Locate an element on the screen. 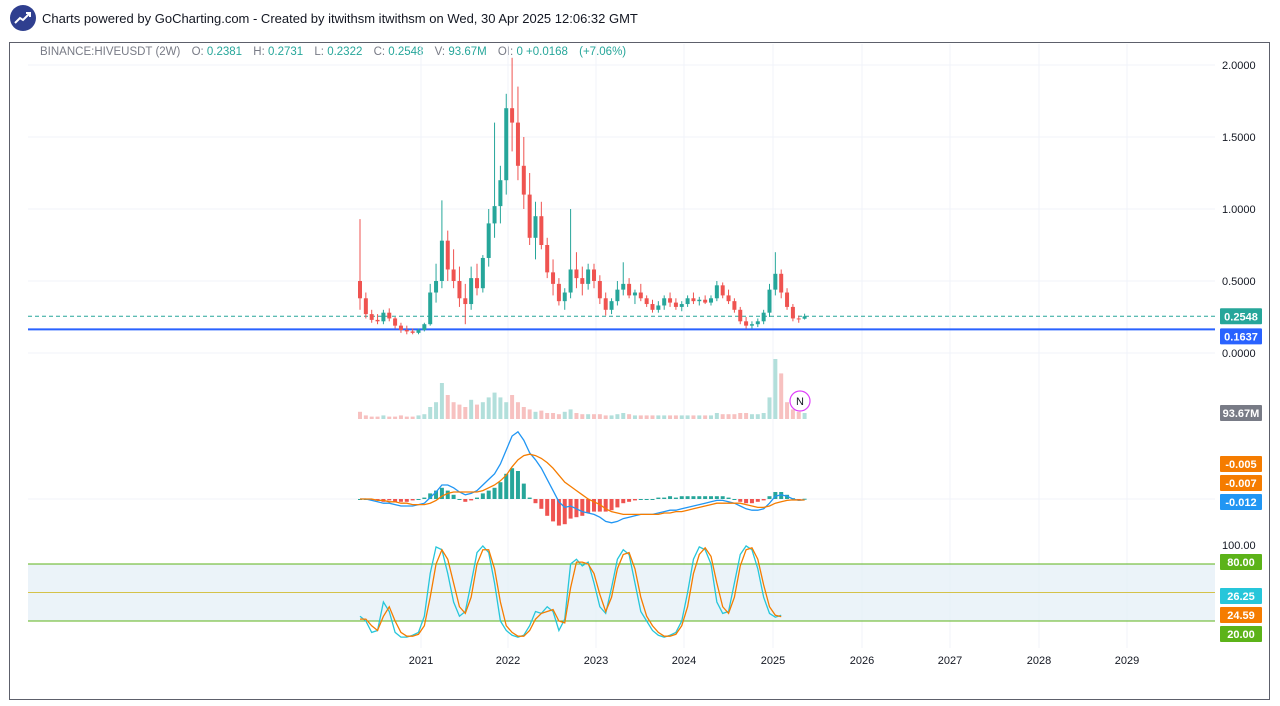 This screenshot has height=706, width=1280. symbol-label: BINANCE:HIVEUSDT (2W) is located at coordinates (110, 52).